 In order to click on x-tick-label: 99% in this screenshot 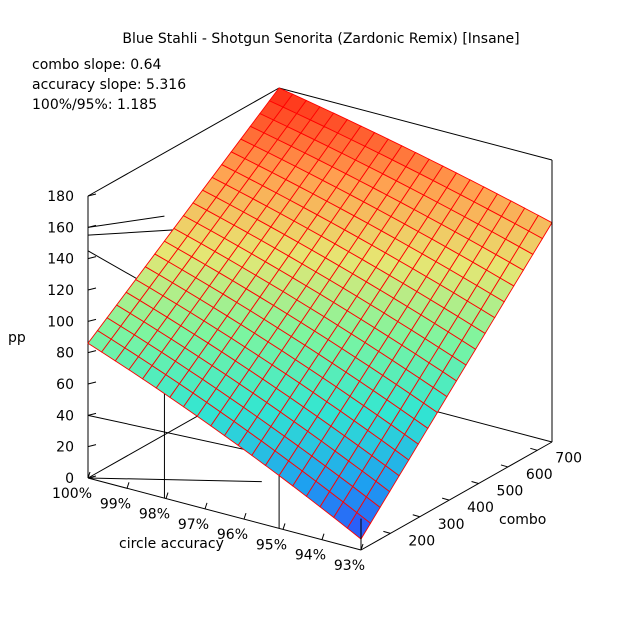, I will do `click(115, 504)`.